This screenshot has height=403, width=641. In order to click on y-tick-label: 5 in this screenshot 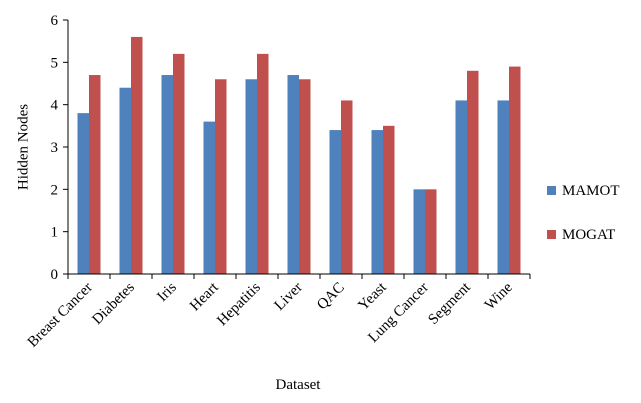, I will do `click(55, 63)`.